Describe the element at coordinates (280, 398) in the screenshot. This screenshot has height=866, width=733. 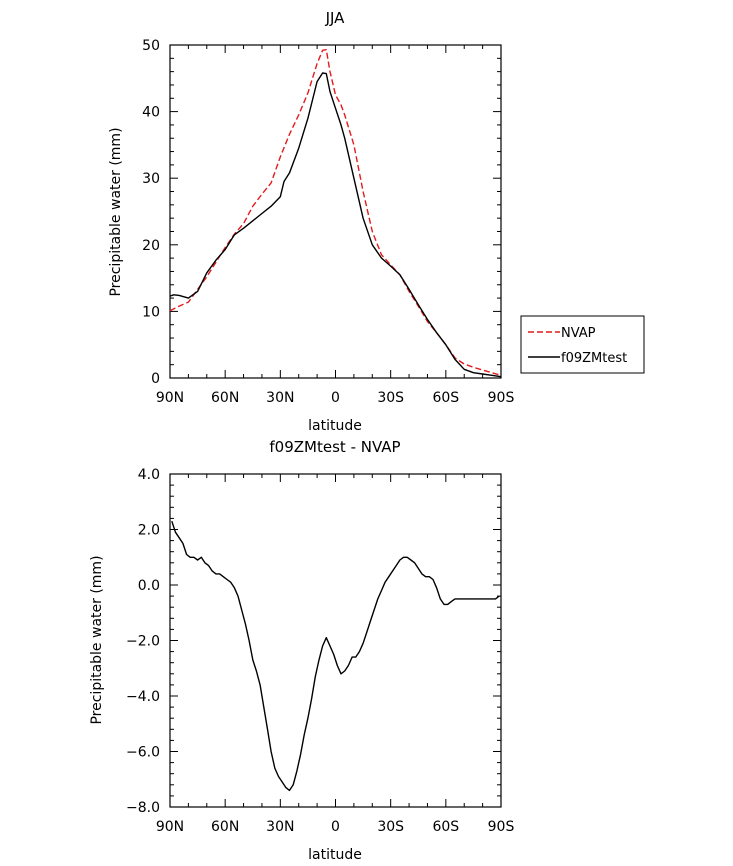
I see `top-x-tick-label: 30N` at that location.